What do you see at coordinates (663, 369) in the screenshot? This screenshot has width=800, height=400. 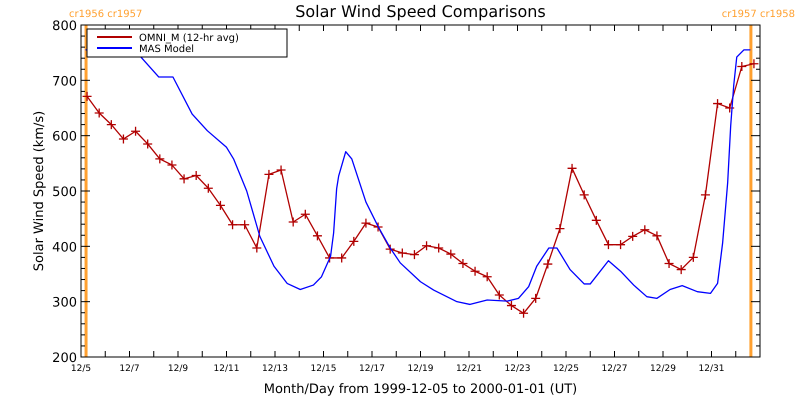 I see `x-tick-label: 12/29` at bounding box center [663, 369].